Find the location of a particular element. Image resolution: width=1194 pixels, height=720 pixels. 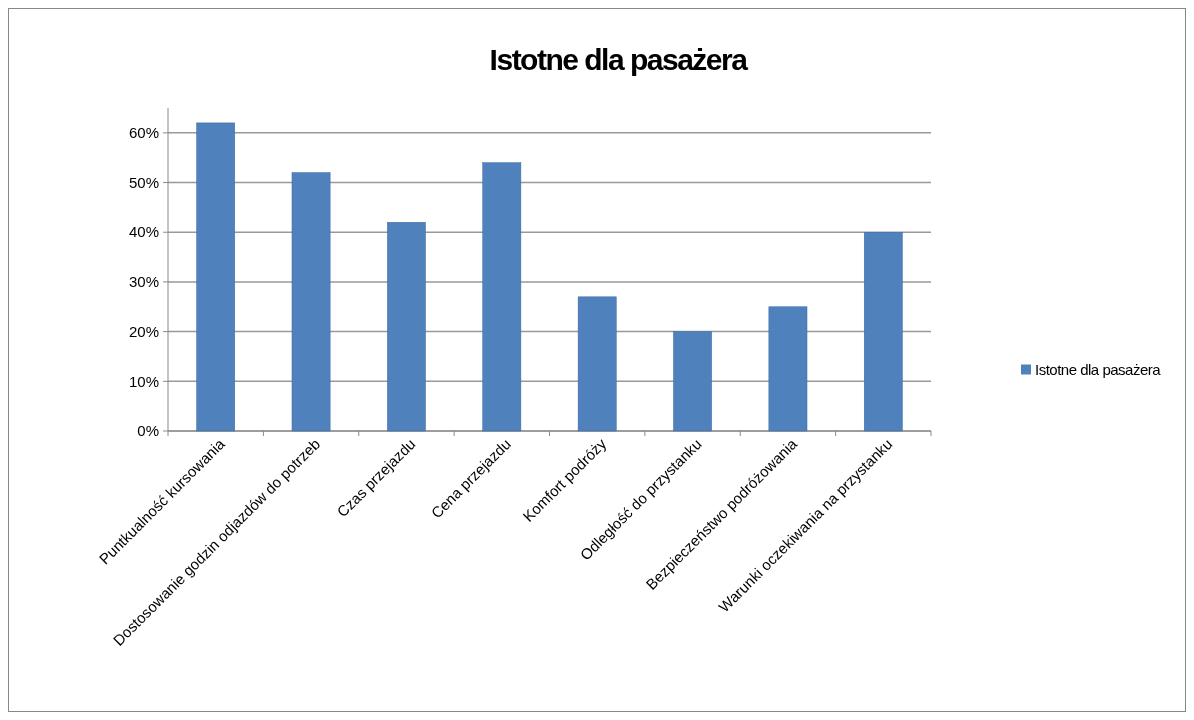

y-tick-label: 40% is located at coordinates (143, 232).